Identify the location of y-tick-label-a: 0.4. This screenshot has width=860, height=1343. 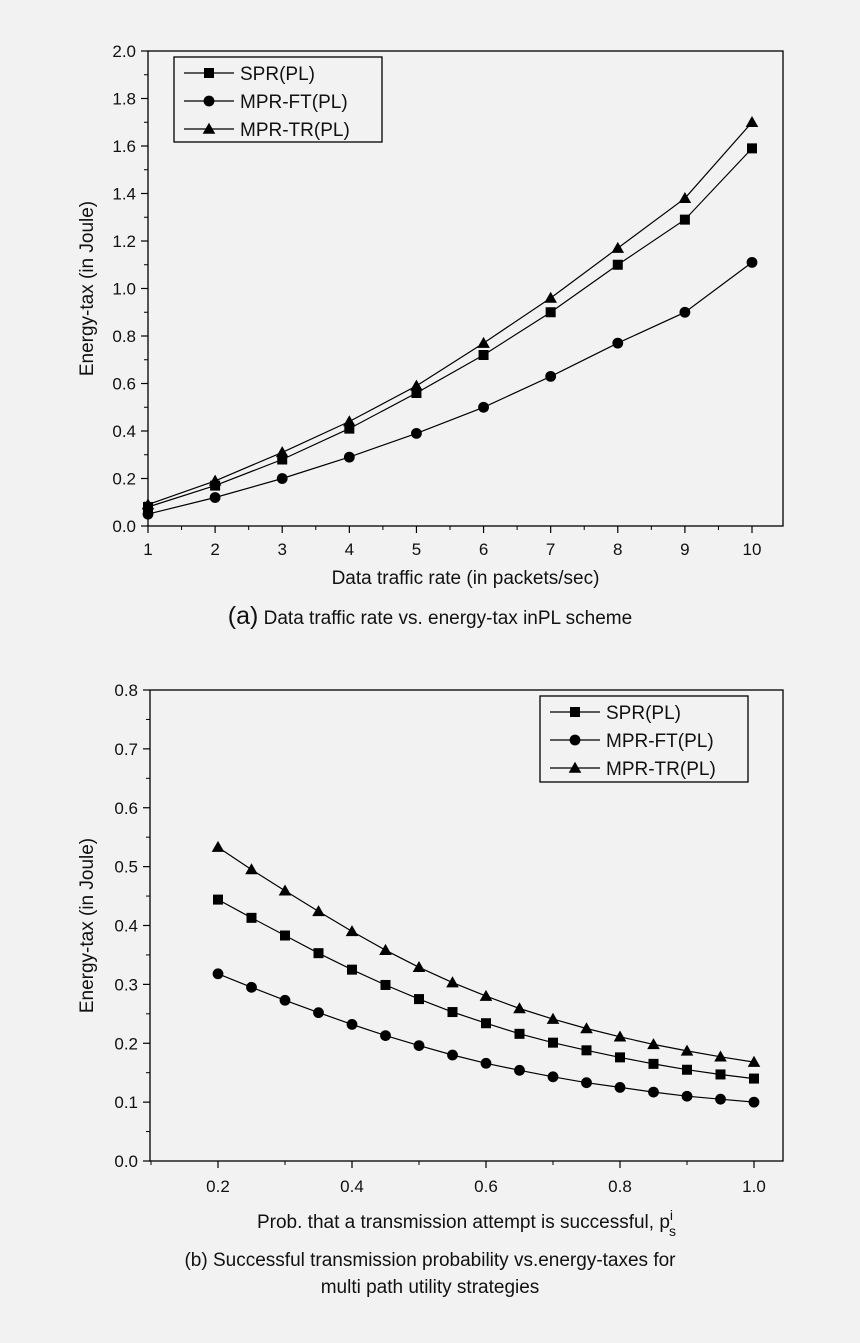
(124, 431).